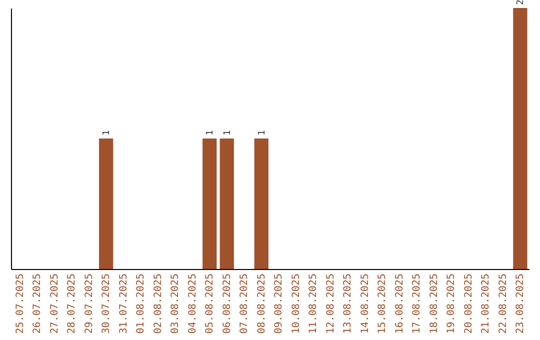 This screenshot has height=340, width=540. I want to click on x-tick-label: 23.08.2025, so click(520, 304).